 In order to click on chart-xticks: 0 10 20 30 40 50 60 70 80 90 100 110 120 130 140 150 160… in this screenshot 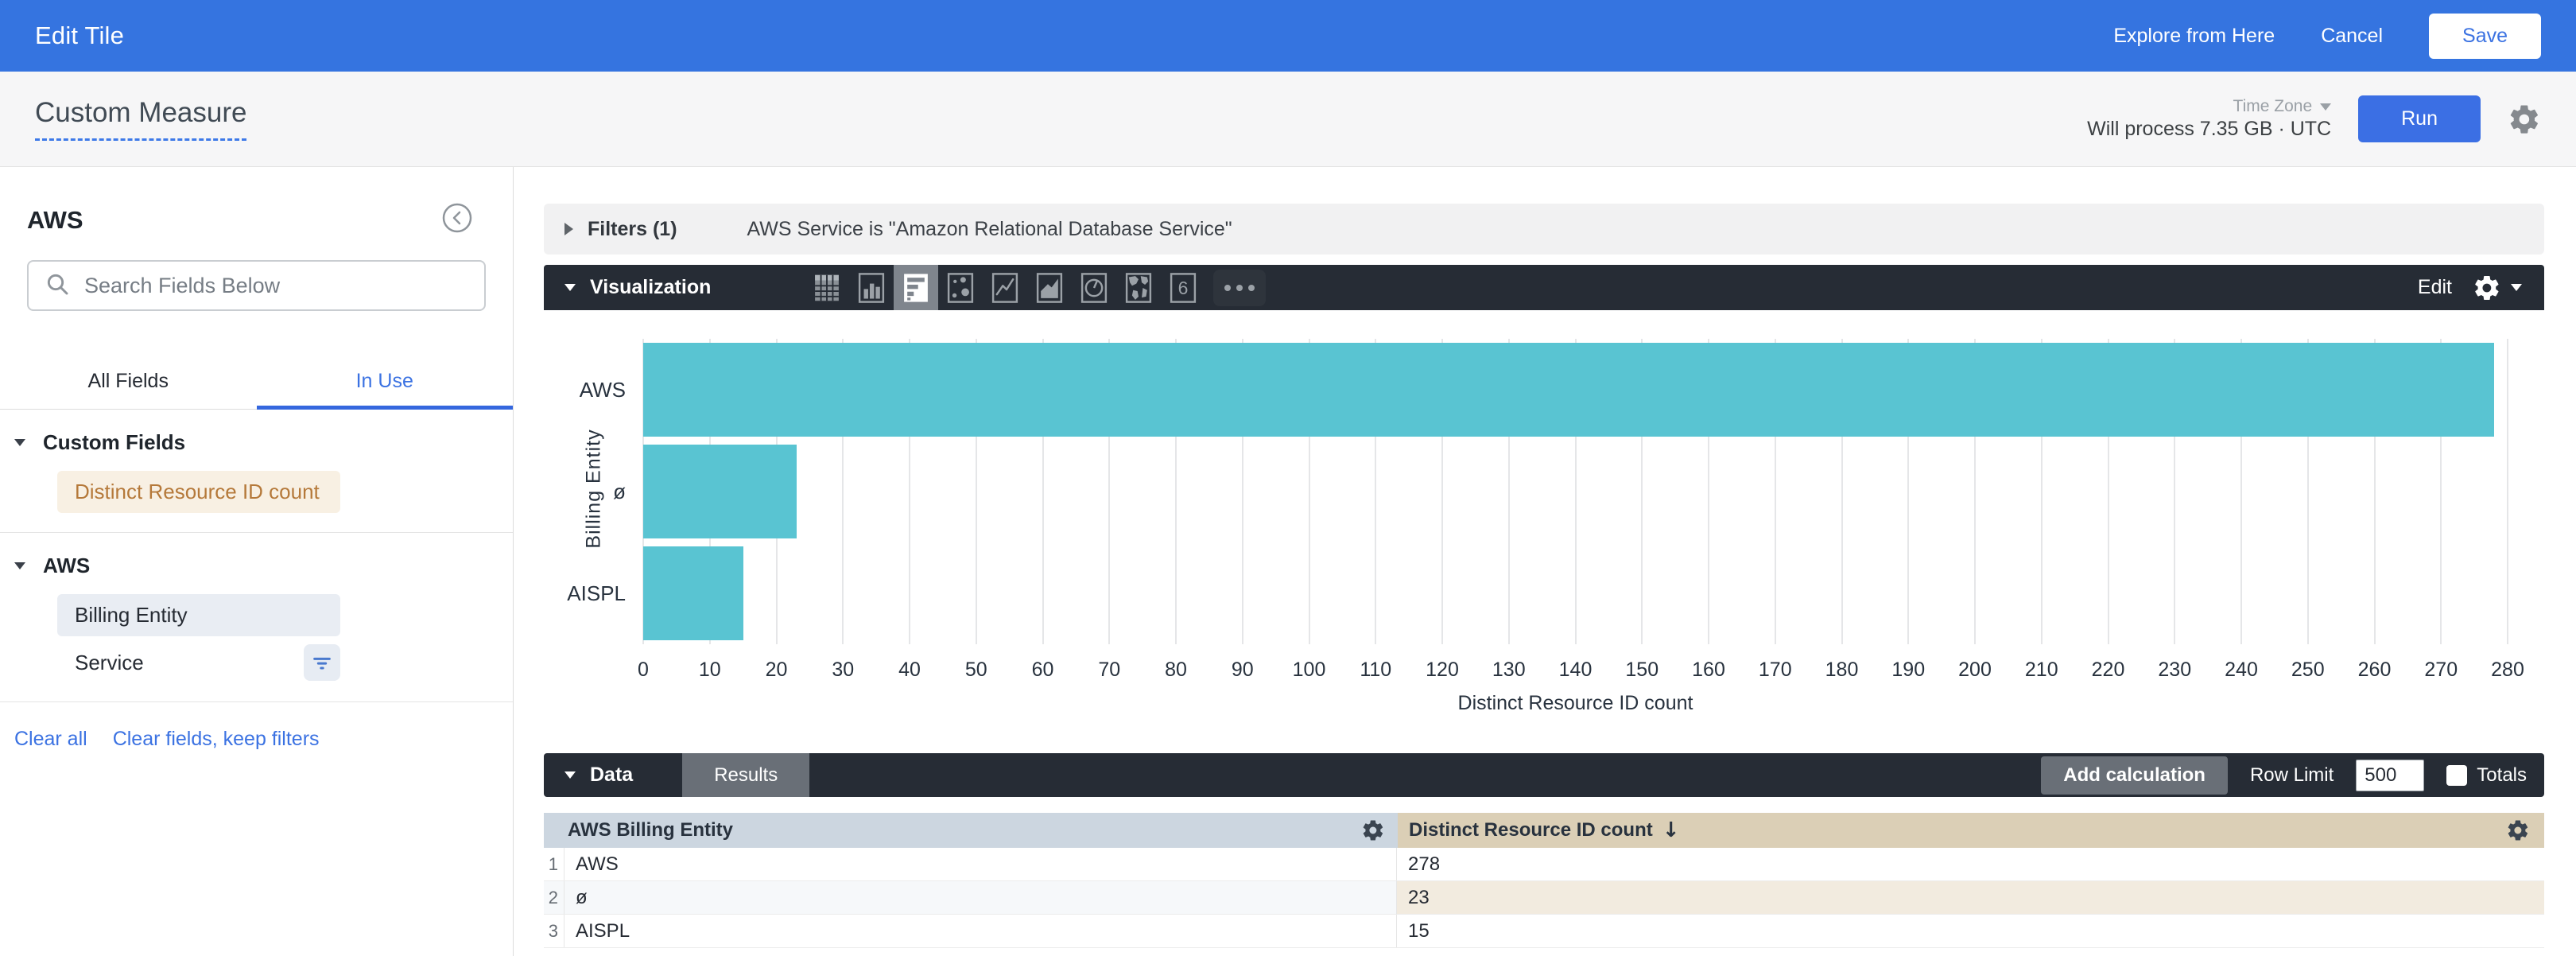, I will do `click(1581, 670)`.